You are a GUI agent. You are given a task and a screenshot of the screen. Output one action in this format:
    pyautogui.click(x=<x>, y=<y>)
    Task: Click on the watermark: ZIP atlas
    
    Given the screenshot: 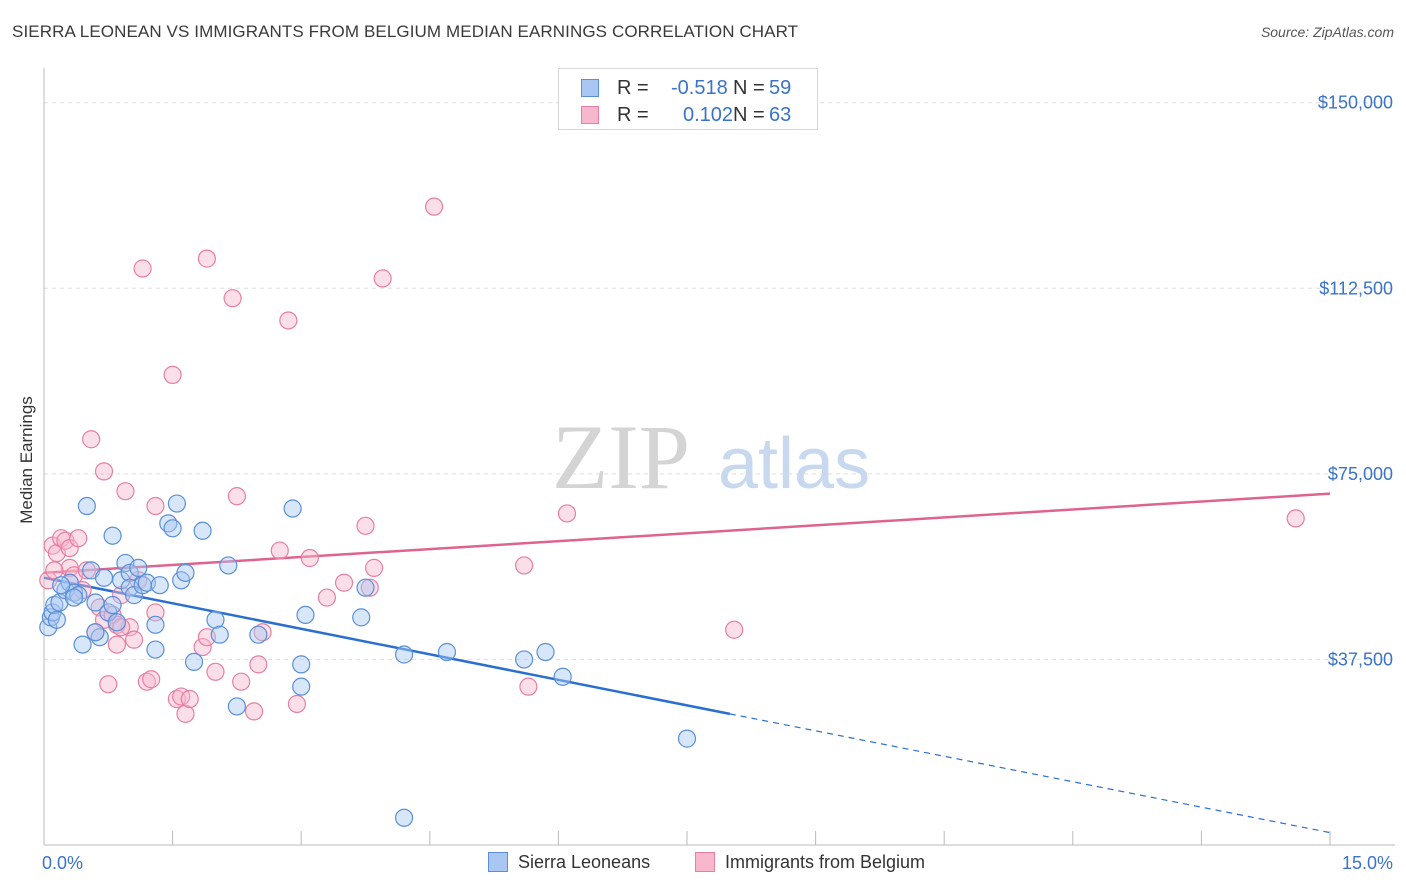 What is the action you would take?
    pyautogui.click(x=711, y=457)
    